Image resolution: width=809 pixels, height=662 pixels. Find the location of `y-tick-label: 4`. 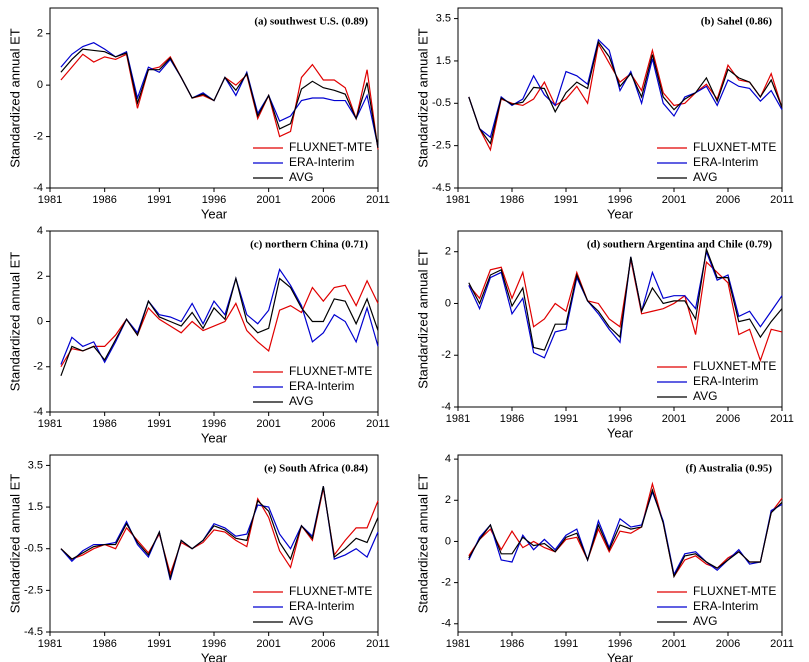

y-tick-label: 4 is located at coordinates (448, 459).